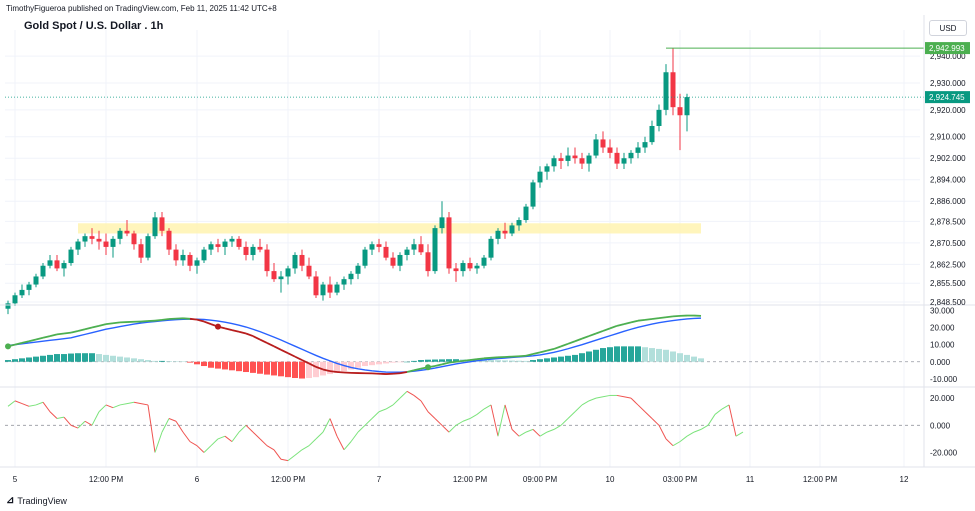 The image size is (975, 511). What do you see at coordinates (948, 201) in the screenshot?
I see `price-tick-label: 2,886.000` at bounding box center [948, 201].